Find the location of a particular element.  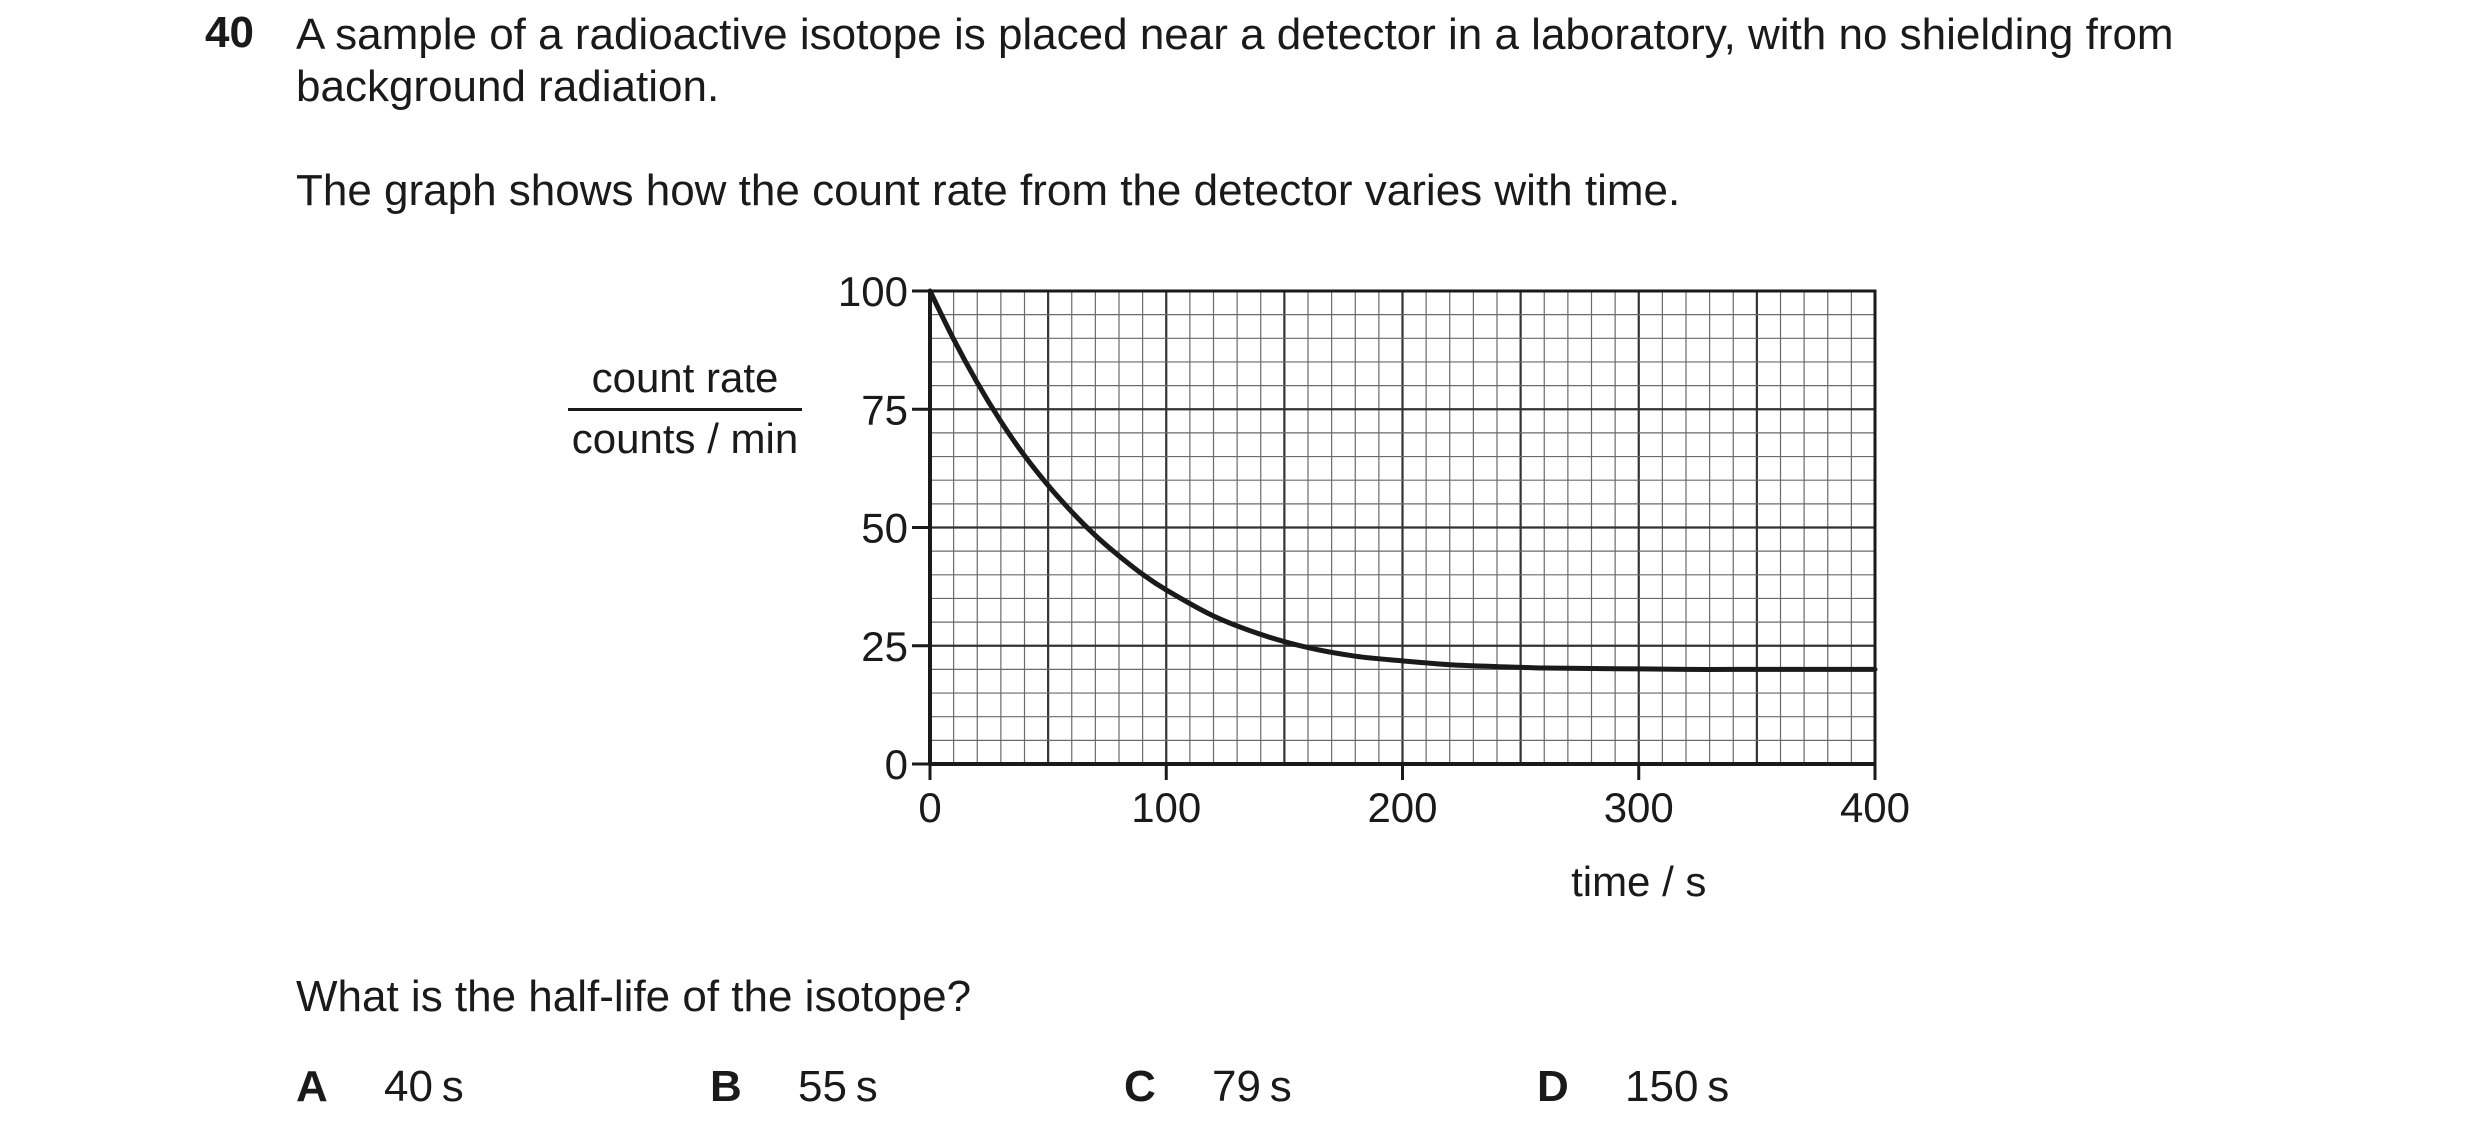

x-tick-label: 200 is located at coordinates (1402, 807).